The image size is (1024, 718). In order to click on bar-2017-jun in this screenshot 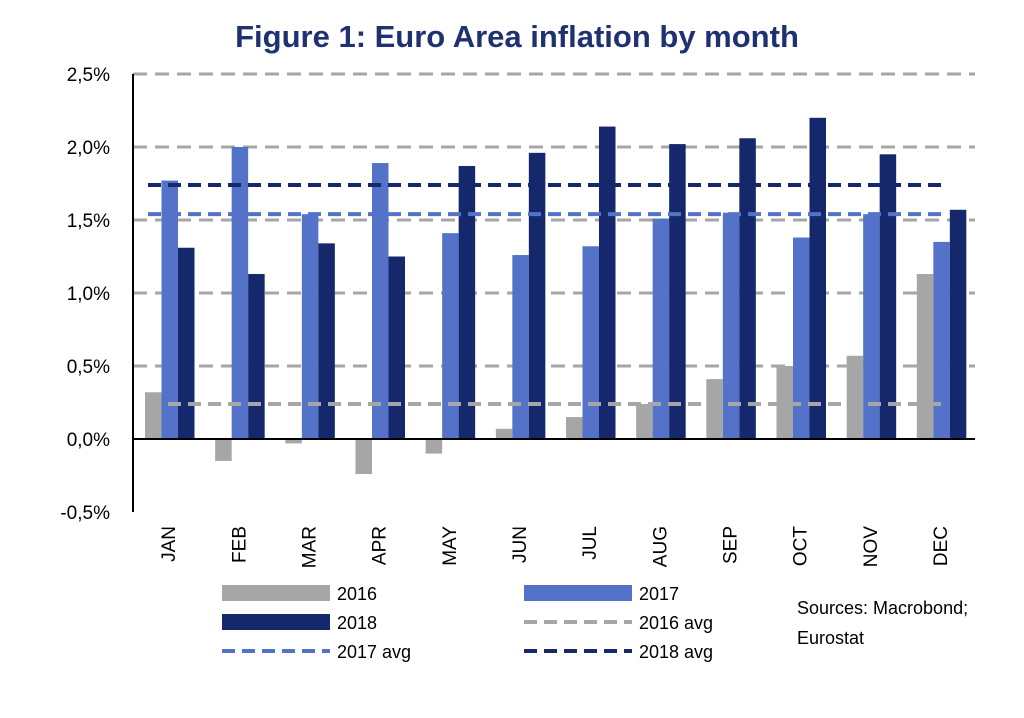, I will do `click(520, 347)`.